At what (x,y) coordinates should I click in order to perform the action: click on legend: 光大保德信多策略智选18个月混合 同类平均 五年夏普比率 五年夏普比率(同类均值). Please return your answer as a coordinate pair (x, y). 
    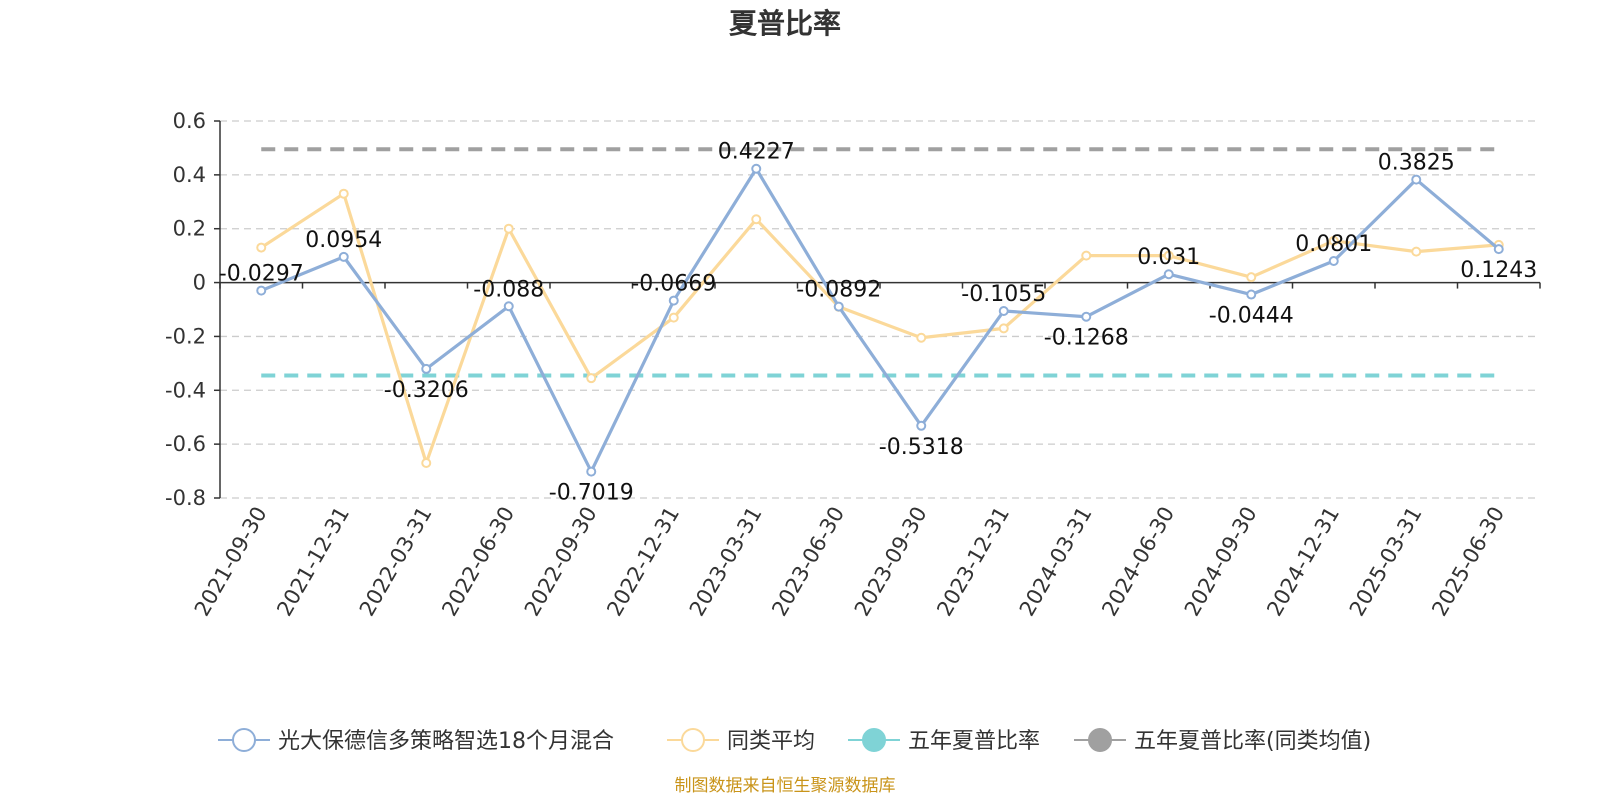
    Looking at the image, I should click on (794, 741).